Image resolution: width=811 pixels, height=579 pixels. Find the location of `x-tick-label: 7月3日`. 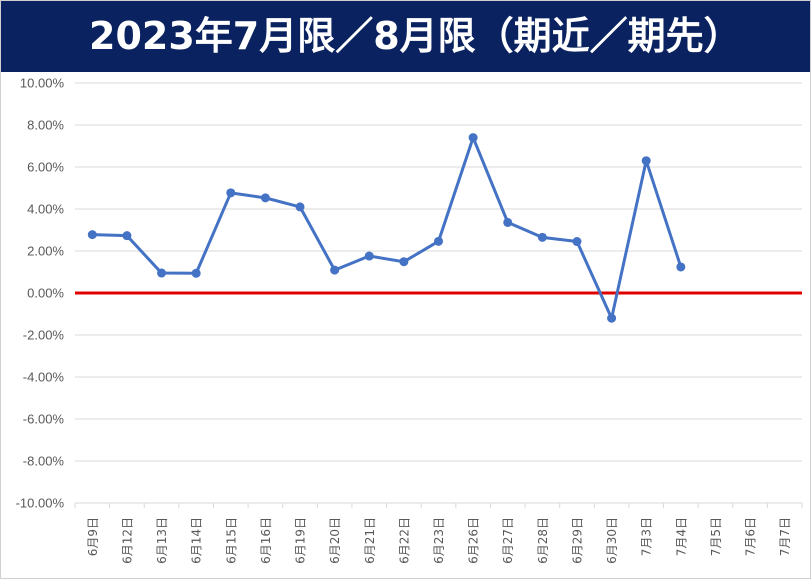

x-tick-label: 7月3日 is located at coordinates (647, 536).